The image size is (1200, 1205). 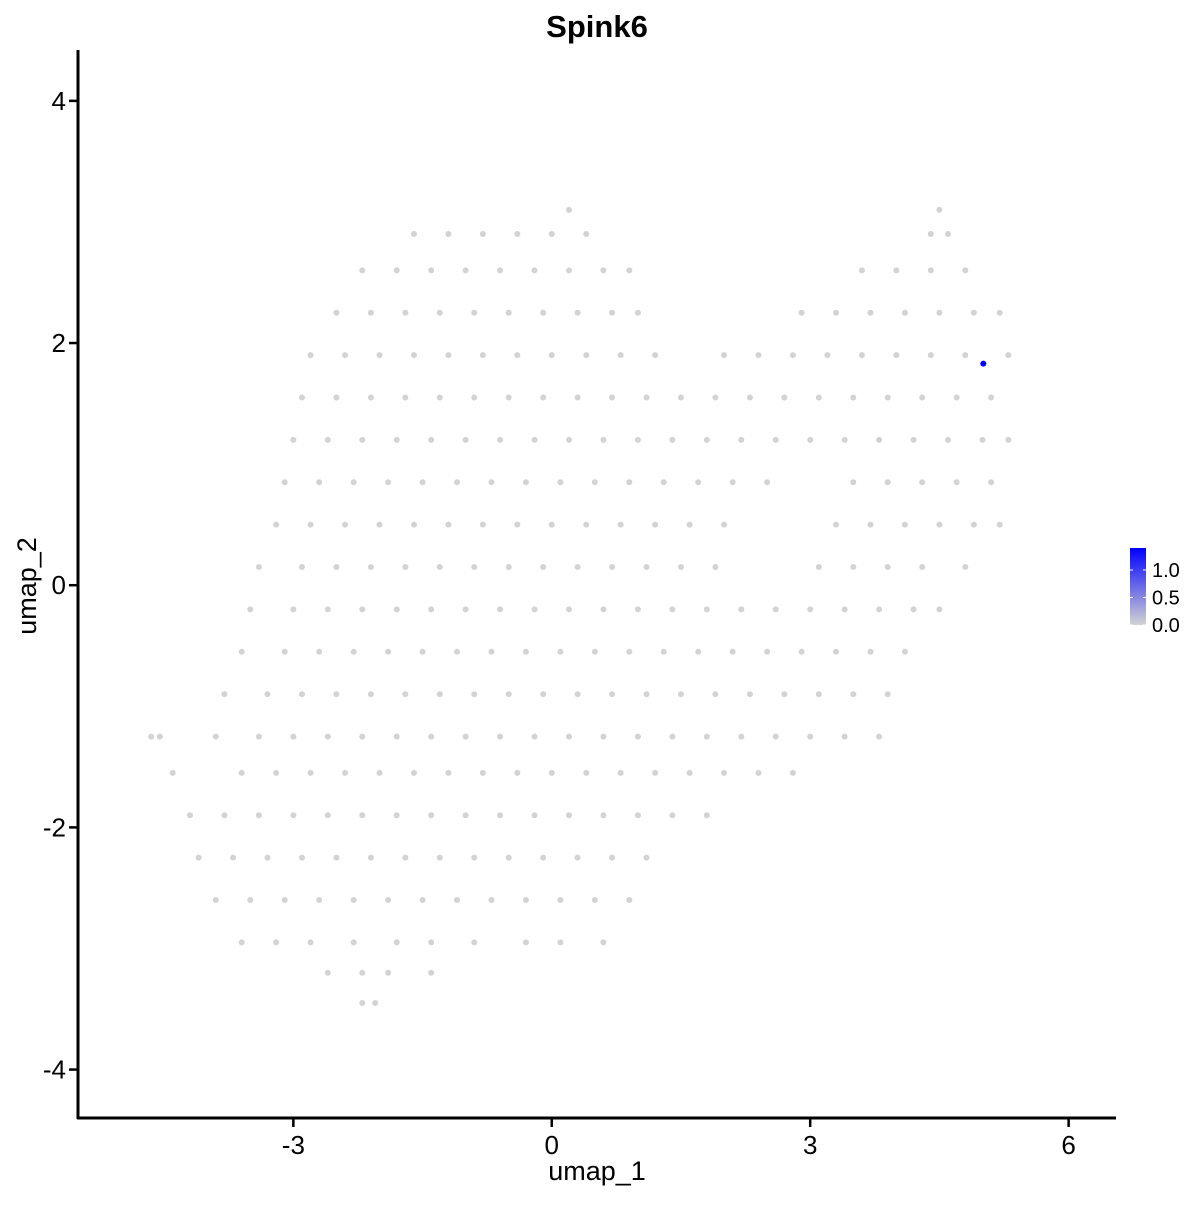 I want to click on y-axis-label: umap_2, so click(x=27, y=586).